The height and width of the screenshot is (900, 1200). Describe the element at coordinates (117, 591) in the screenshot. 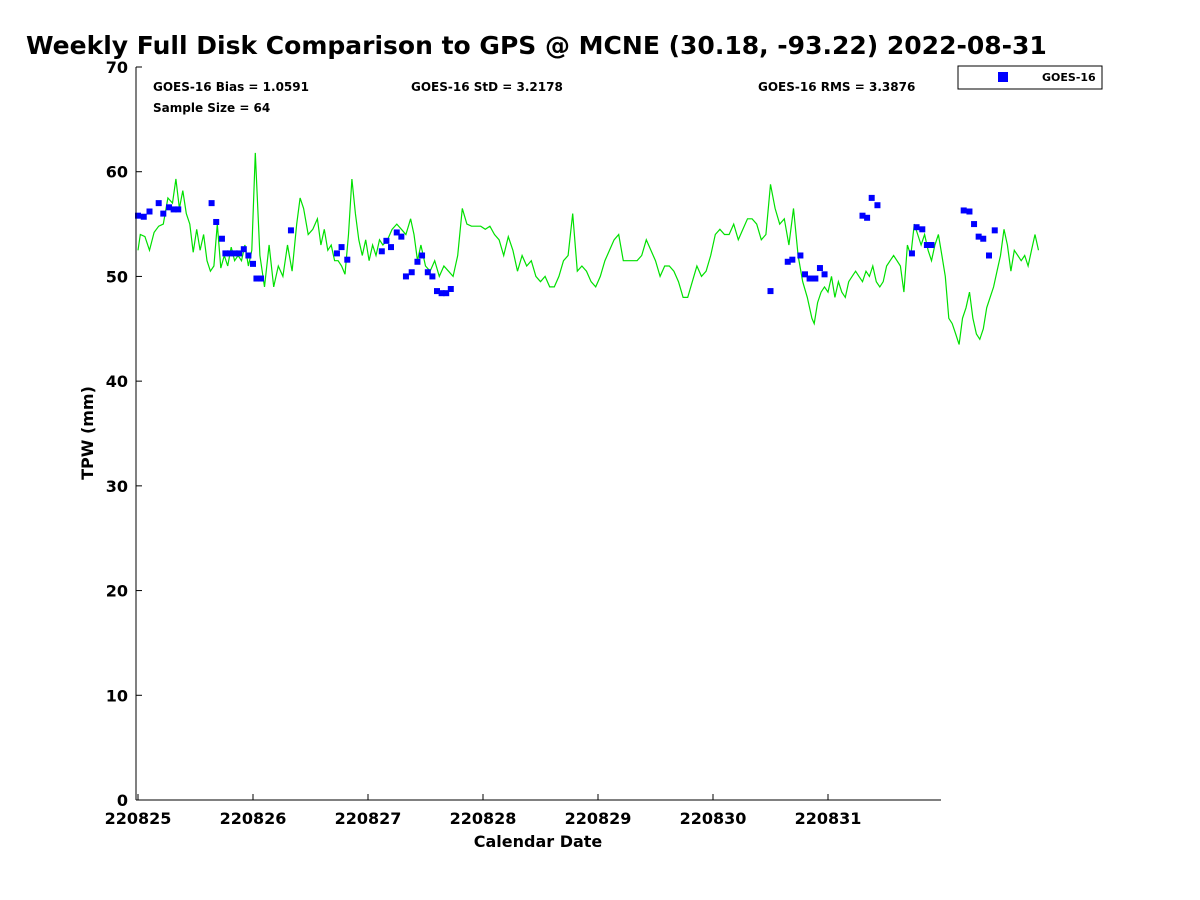

I see `y-tick-label: 20` at that location.